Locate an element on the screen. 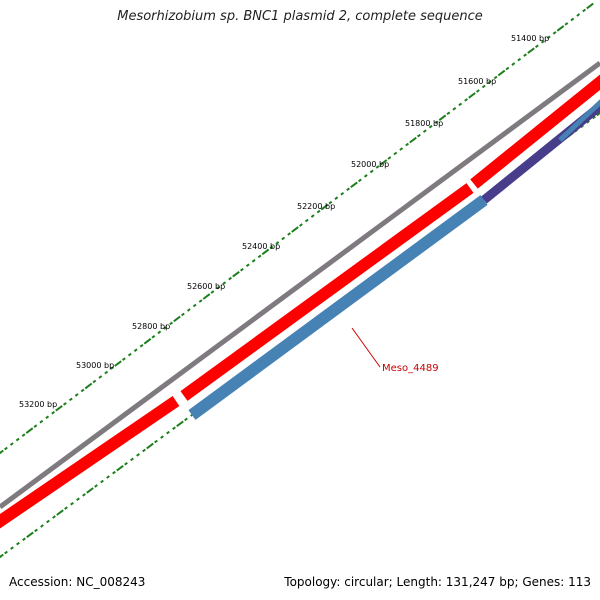 The height and width of the screenshot is (600, 600). ruler-label: 51600 bp is located at coordinates (477, 81).